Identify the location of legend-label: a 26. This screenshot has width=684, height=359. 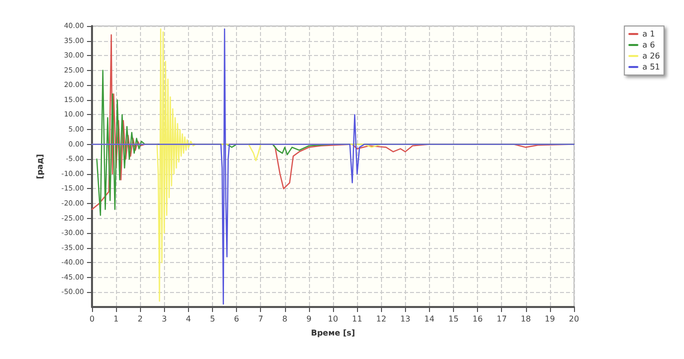
(651, 56).